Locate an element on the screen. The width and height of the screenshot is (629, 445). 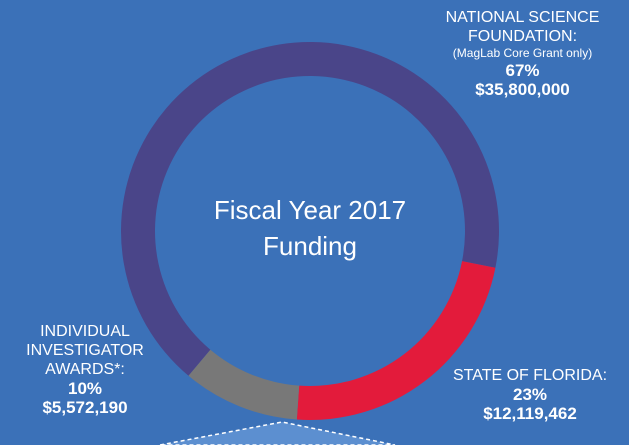
label-state: STATE OF FLORIDA: 23% $12,119,462 is located at coordinates (529, 394).